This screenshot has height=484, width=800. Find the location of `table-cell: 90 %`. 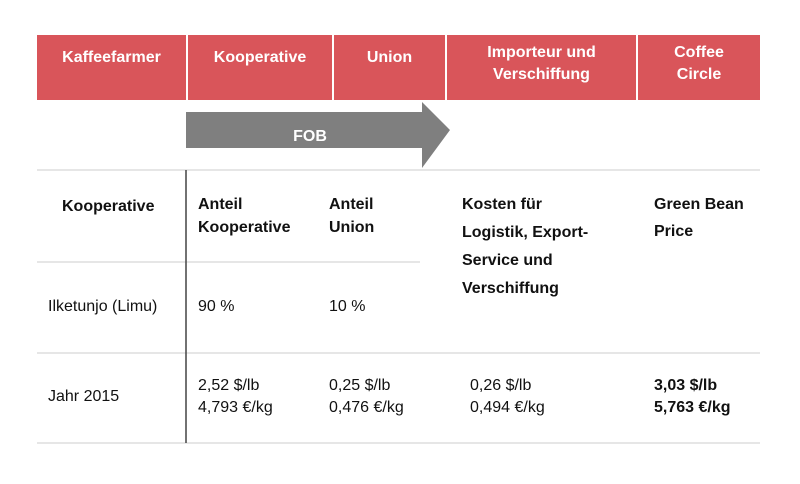

table-cell: 90 % is located at coordinates (216, 306).